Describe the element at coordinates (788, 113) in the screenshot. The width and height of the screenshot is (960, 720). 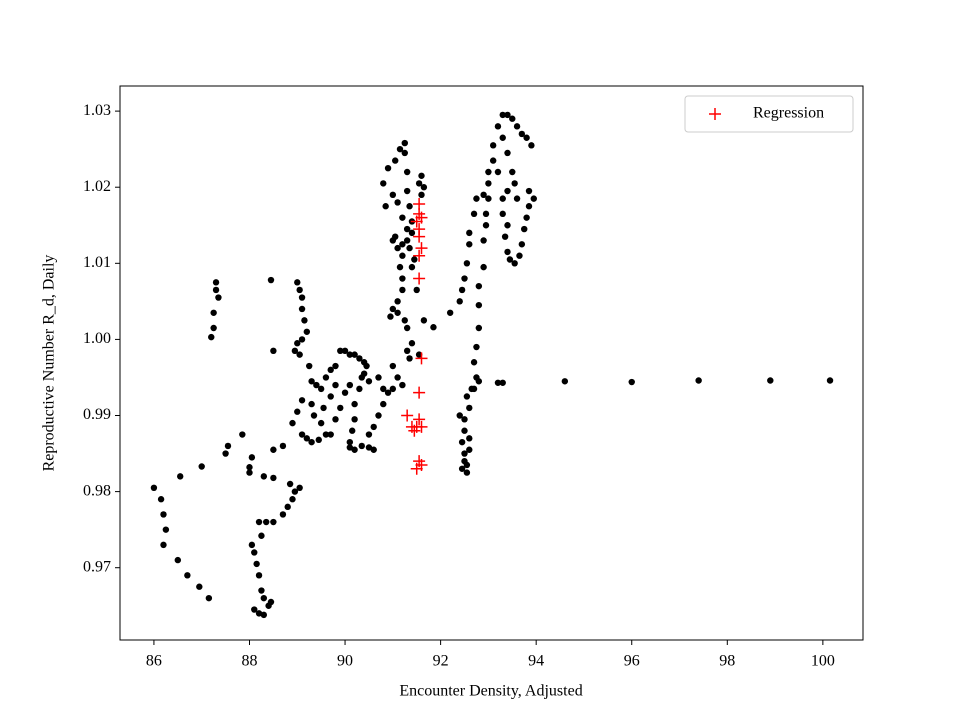
I see `legend-label: Regression` at that location.